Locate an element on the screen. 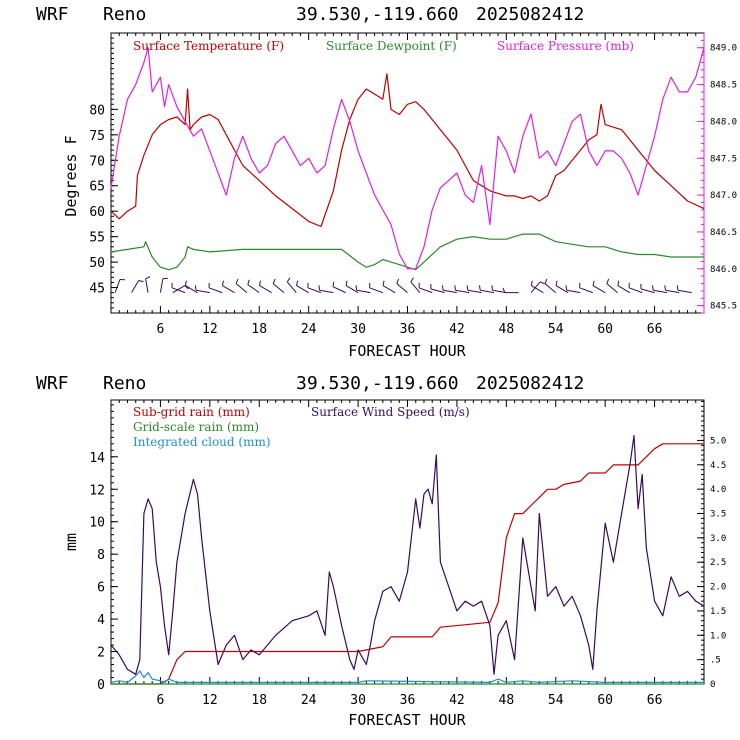 The height and width of the screenshot is (740, 740). panel2-header: WRF Reno 39.530,-119.660 2025082412 is located at coordinates (310, 383).